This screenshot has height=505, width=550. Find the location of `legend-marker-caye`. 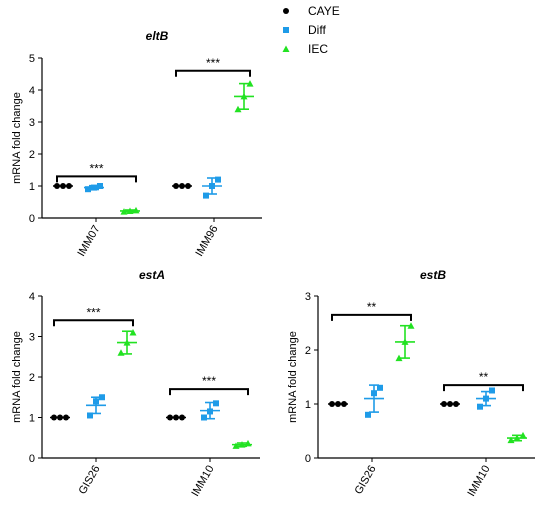

legend-marker-caye is located at coordinates (286, 11).